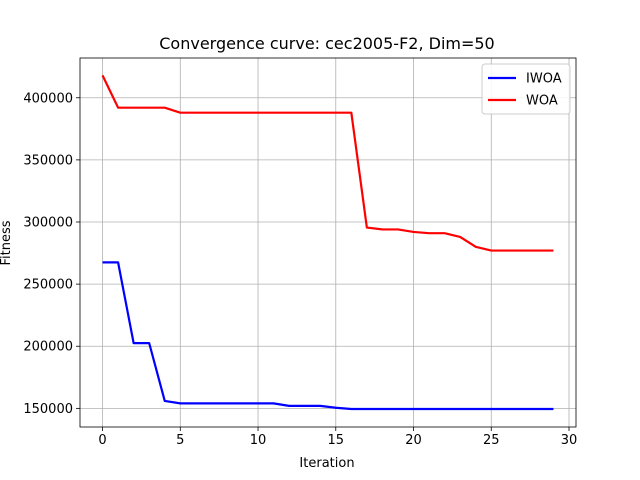  What do you see at coordinates (48, 409) in the screenshot?
I see `y-tick-label: 150000` at bounding box center [48, 409].